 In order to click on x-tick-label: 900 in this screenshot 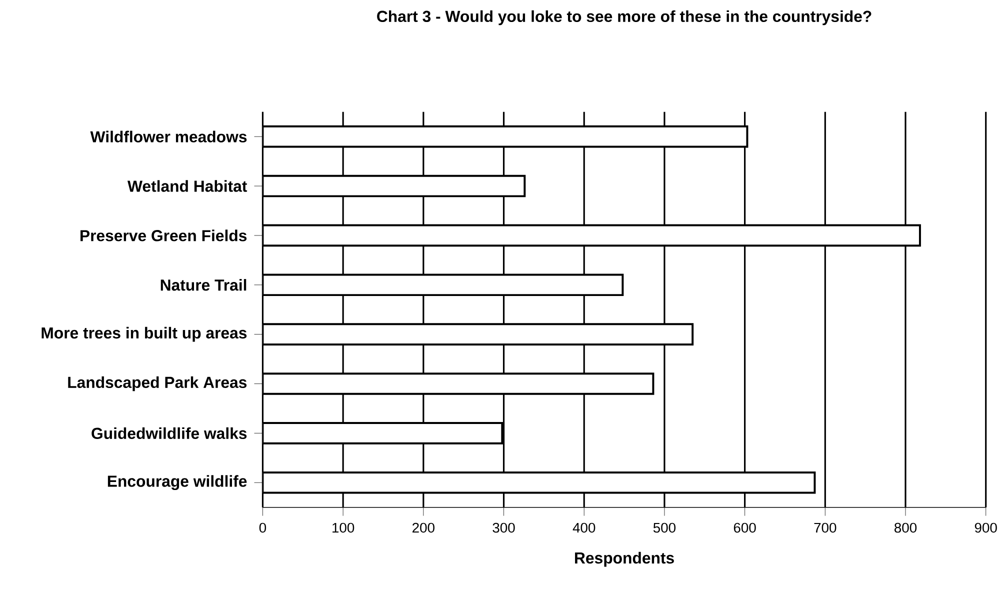, I will do `click(985, 527)`.